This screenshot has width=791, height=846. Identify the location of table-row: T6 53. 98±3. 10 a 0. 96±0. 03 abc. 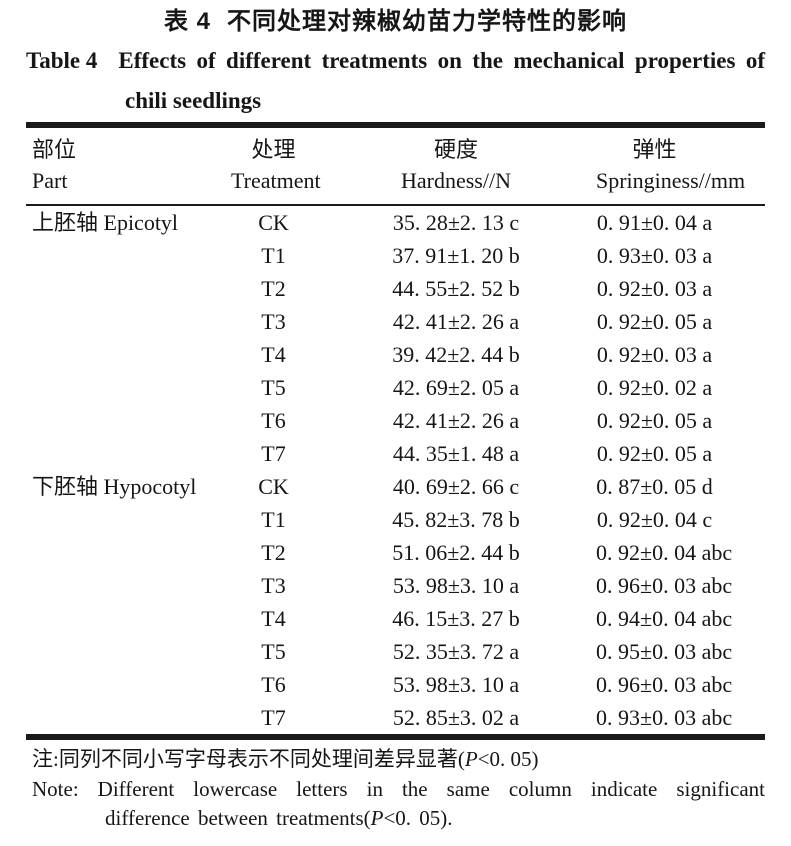
(395, 684).